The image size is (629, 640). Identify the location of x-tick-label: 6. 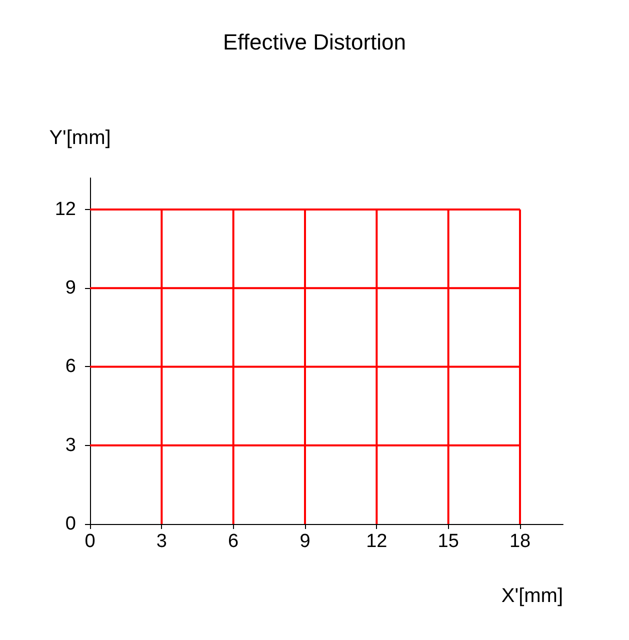
(233, 541).